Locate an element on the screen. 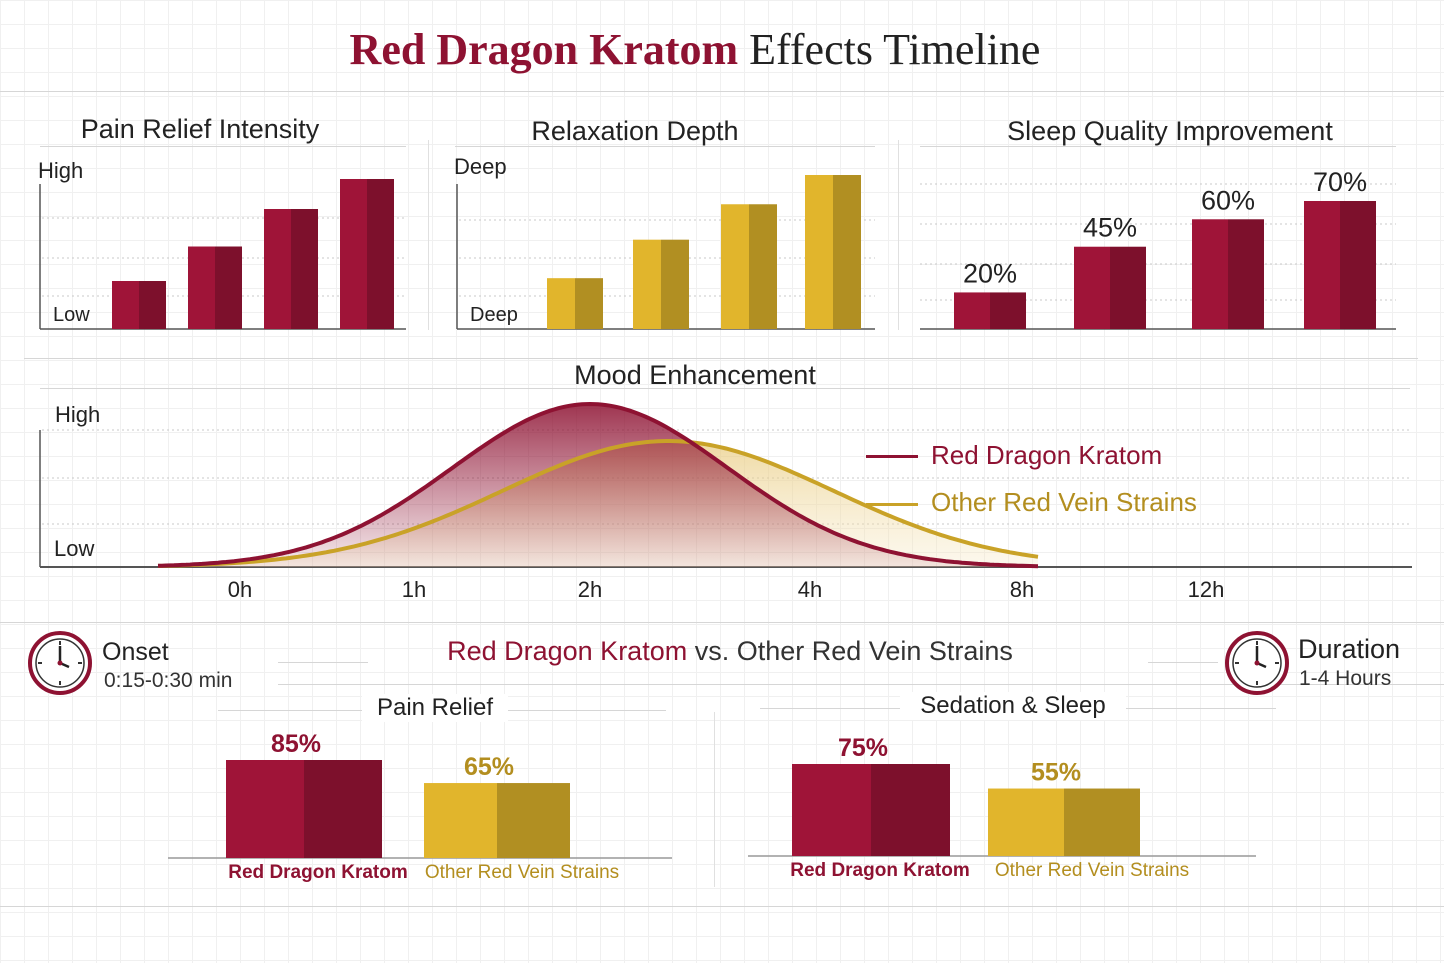 The image size is (1444, 963). panel2-y-bottom: Deep is located at coordinates (494, 315).